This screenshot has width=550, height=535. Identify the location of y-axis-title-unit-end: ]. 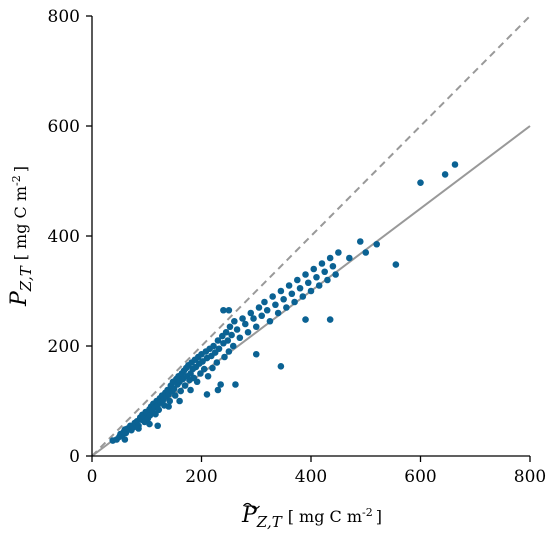
(20, 169).